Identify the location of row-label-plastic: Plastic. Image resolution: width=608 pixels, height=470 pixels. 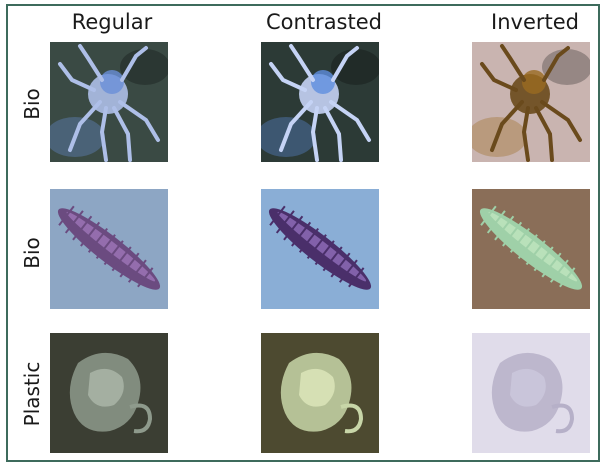
(32, 394).